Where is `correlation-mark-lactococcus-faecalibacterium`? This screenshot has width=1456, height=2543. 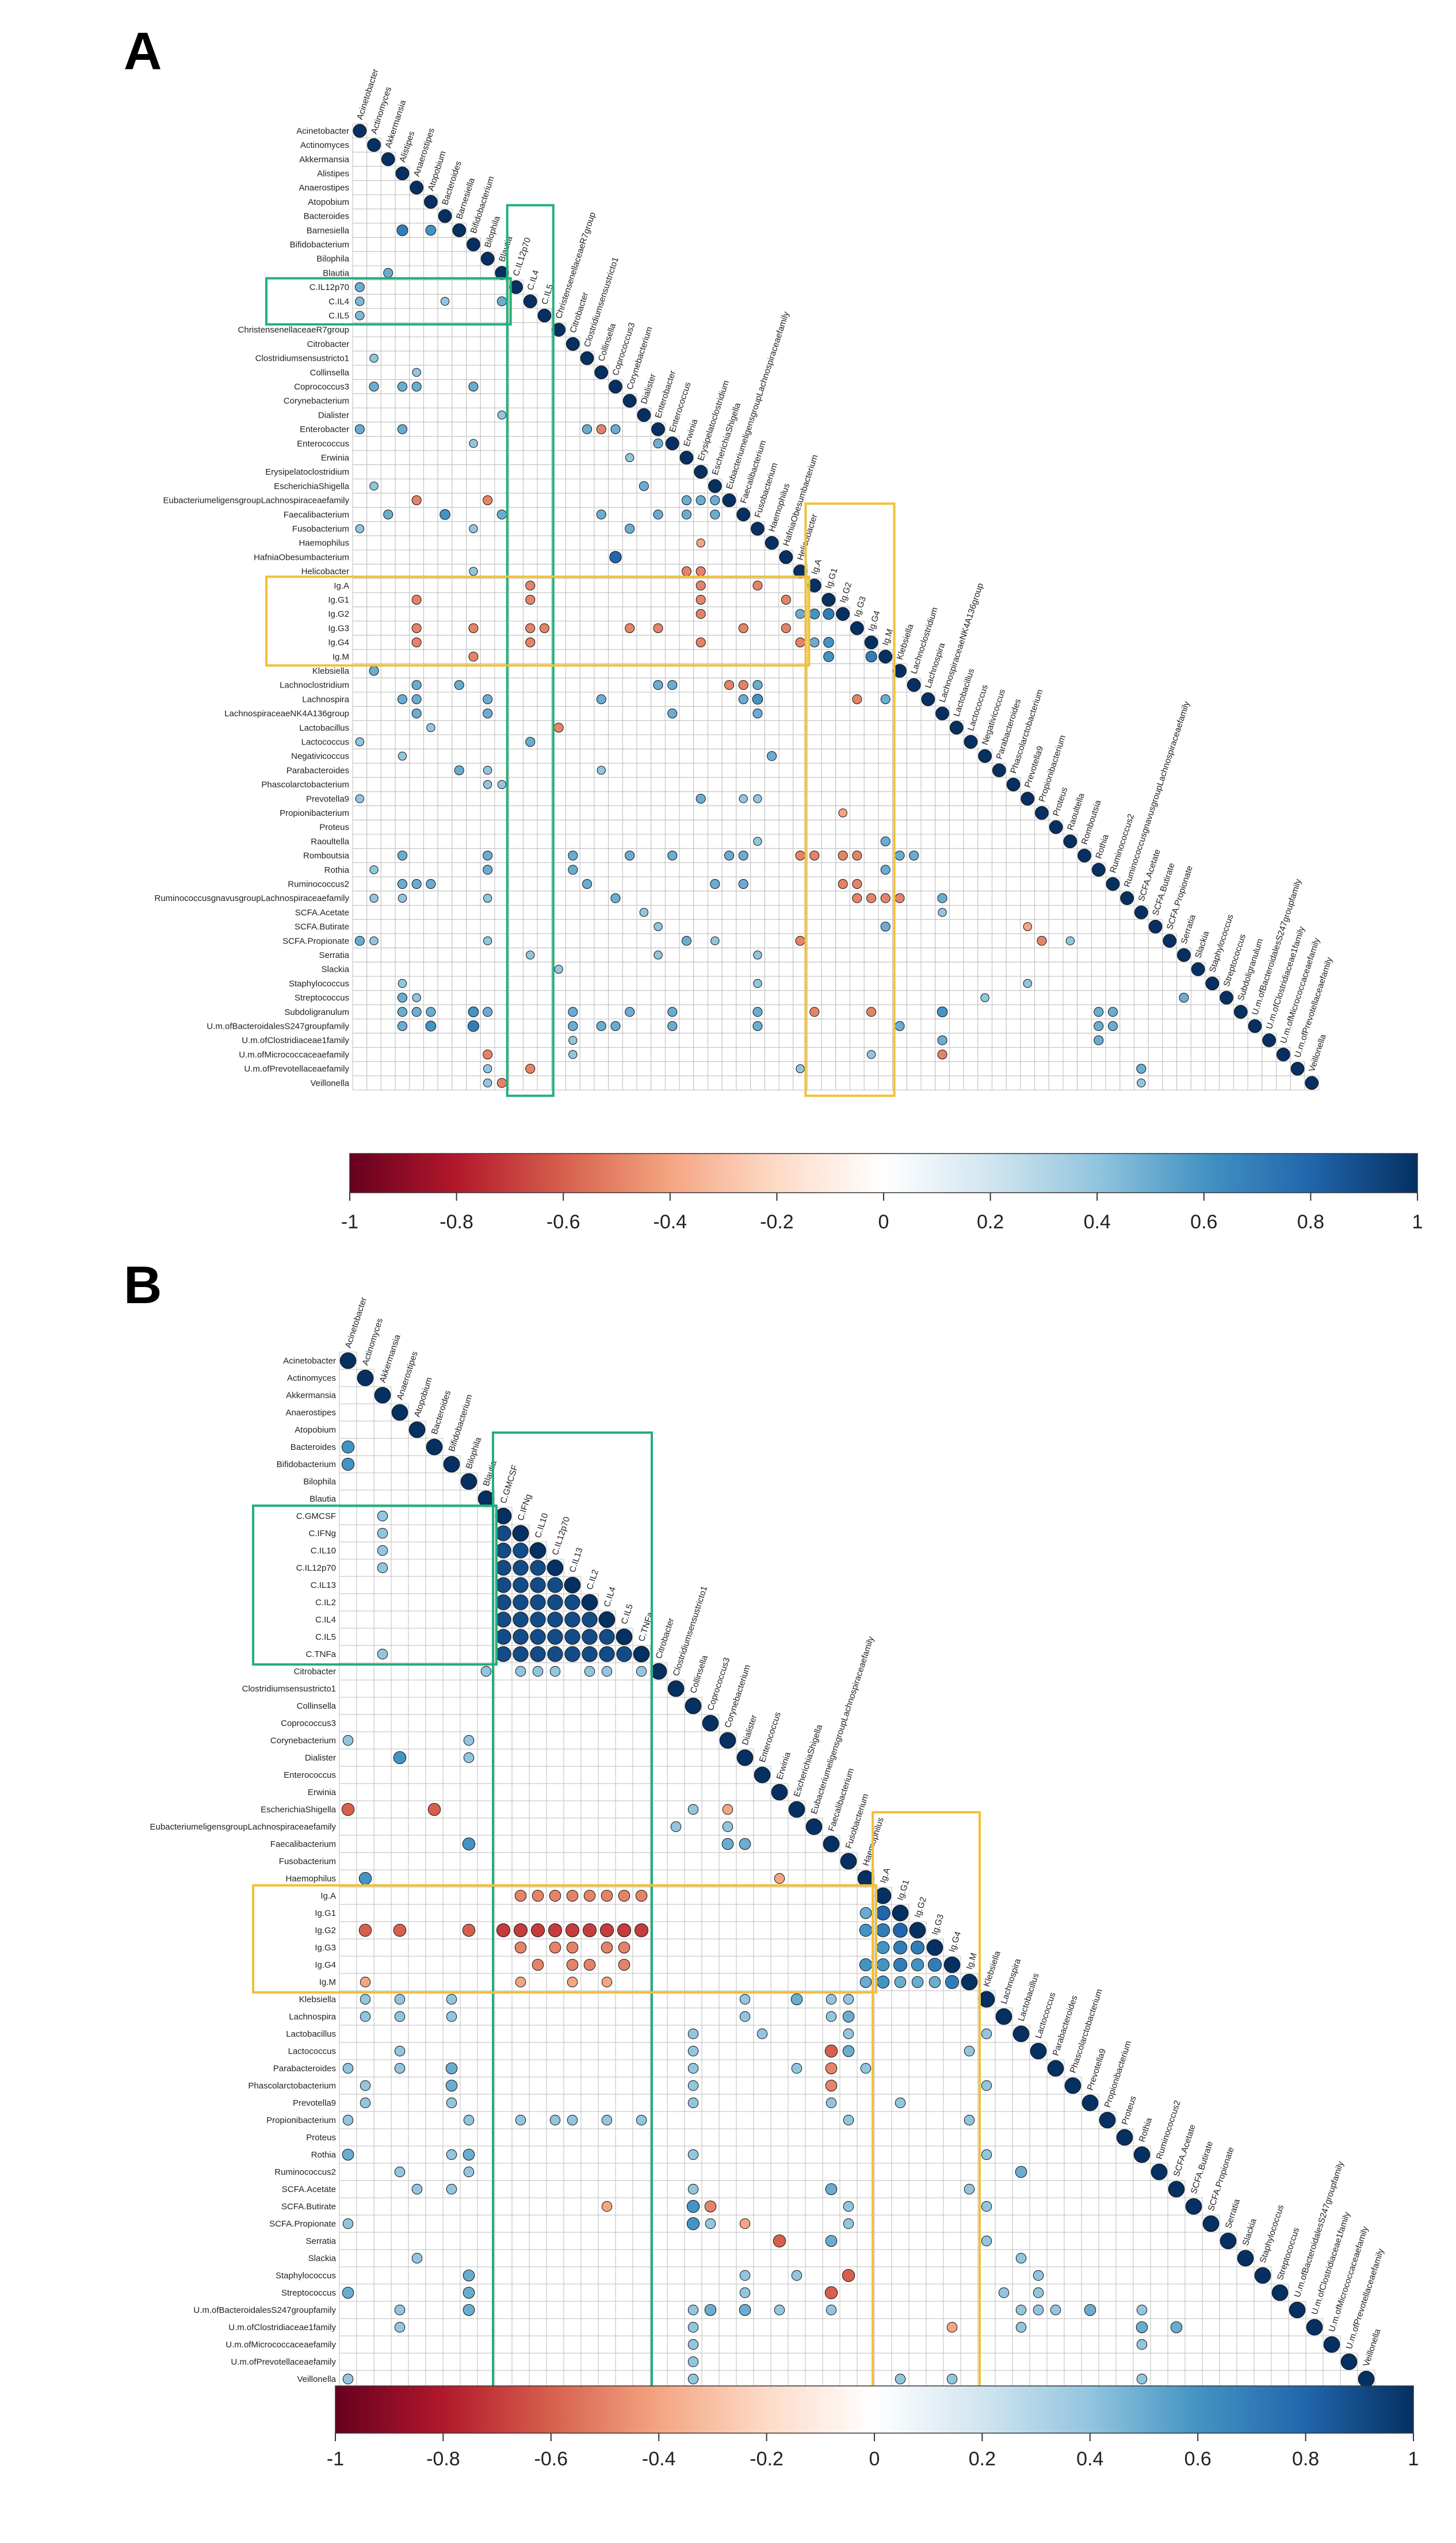 correlation-mark-lactococcus-faecalibacterium is located at coordinates (831, 2051).